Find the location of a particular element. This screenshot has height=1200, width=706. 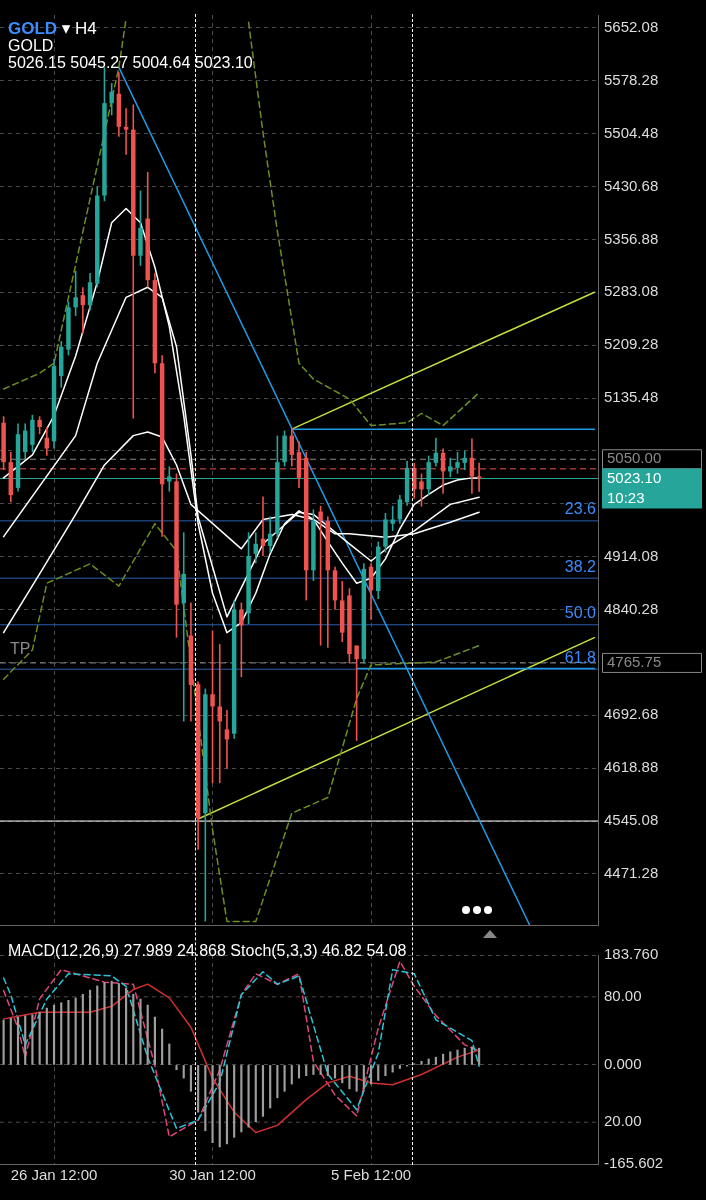

annotation: 61.8 is located at coordinates (580, 657).